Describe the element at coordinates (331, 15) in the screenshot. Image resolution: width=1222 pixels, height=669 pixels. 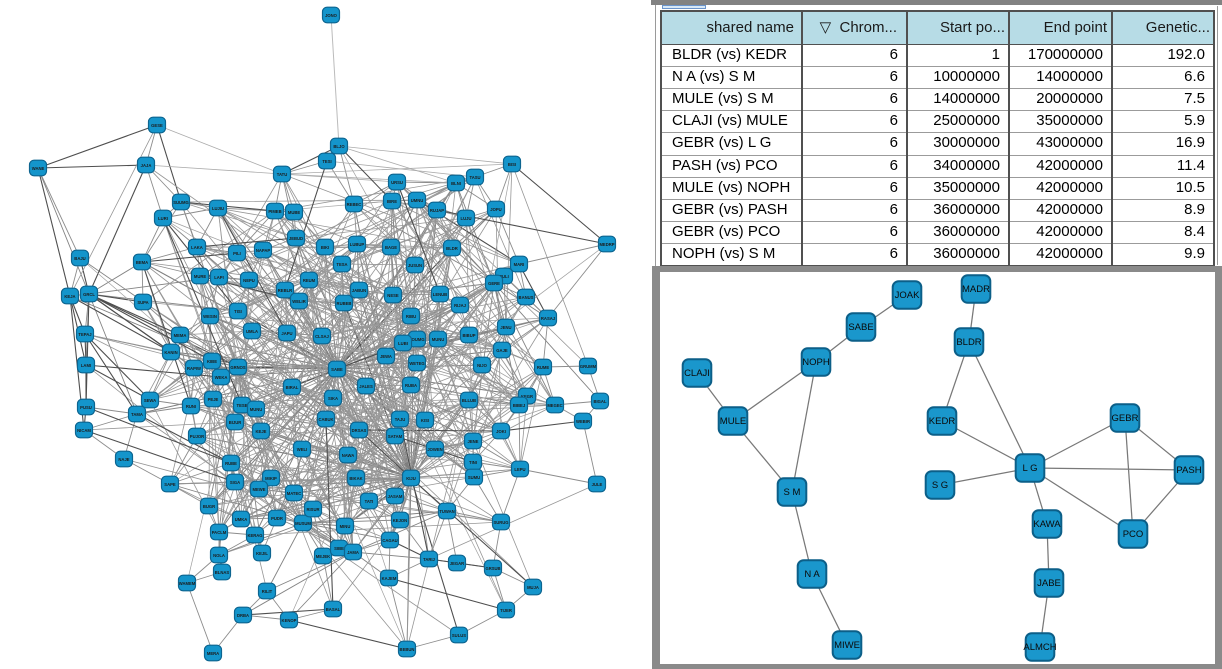
I see `svg-text: JONO` at that location.